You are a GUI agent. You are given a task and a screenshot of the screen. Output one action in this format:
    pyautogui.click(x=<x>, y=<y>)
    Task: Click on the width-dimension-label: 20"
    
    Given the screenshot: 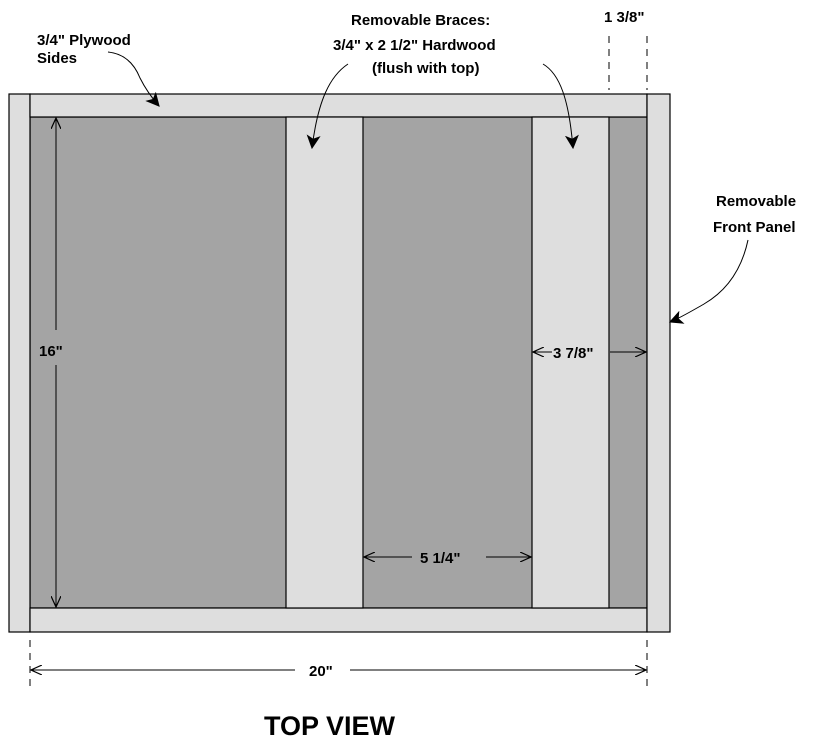 What is the action you would take?
    pyautogui.click(x=321, y=671)
    